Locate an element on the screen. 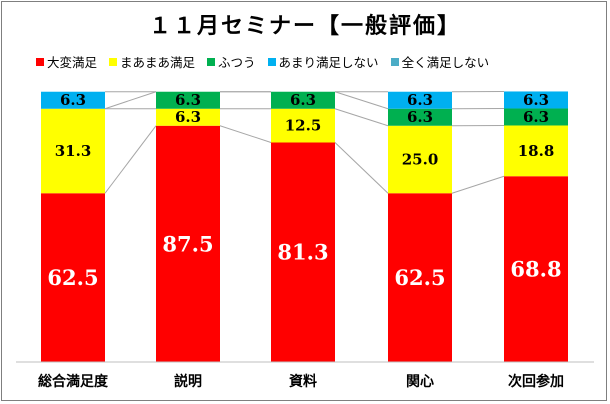 The image size is (610, 404). legend-item: まあまあ満足 is located at coordinates (152, 61).